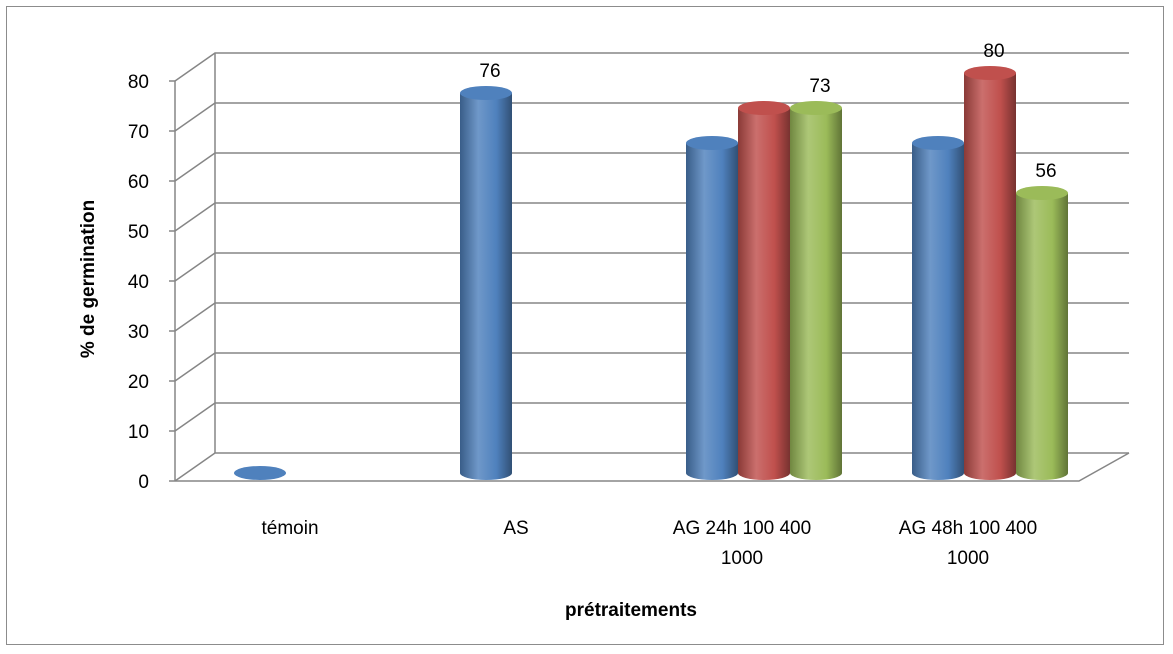  Describe the element at coordinates (515, 528) in the screenshot. I see `x-category-label: AS` at that location.